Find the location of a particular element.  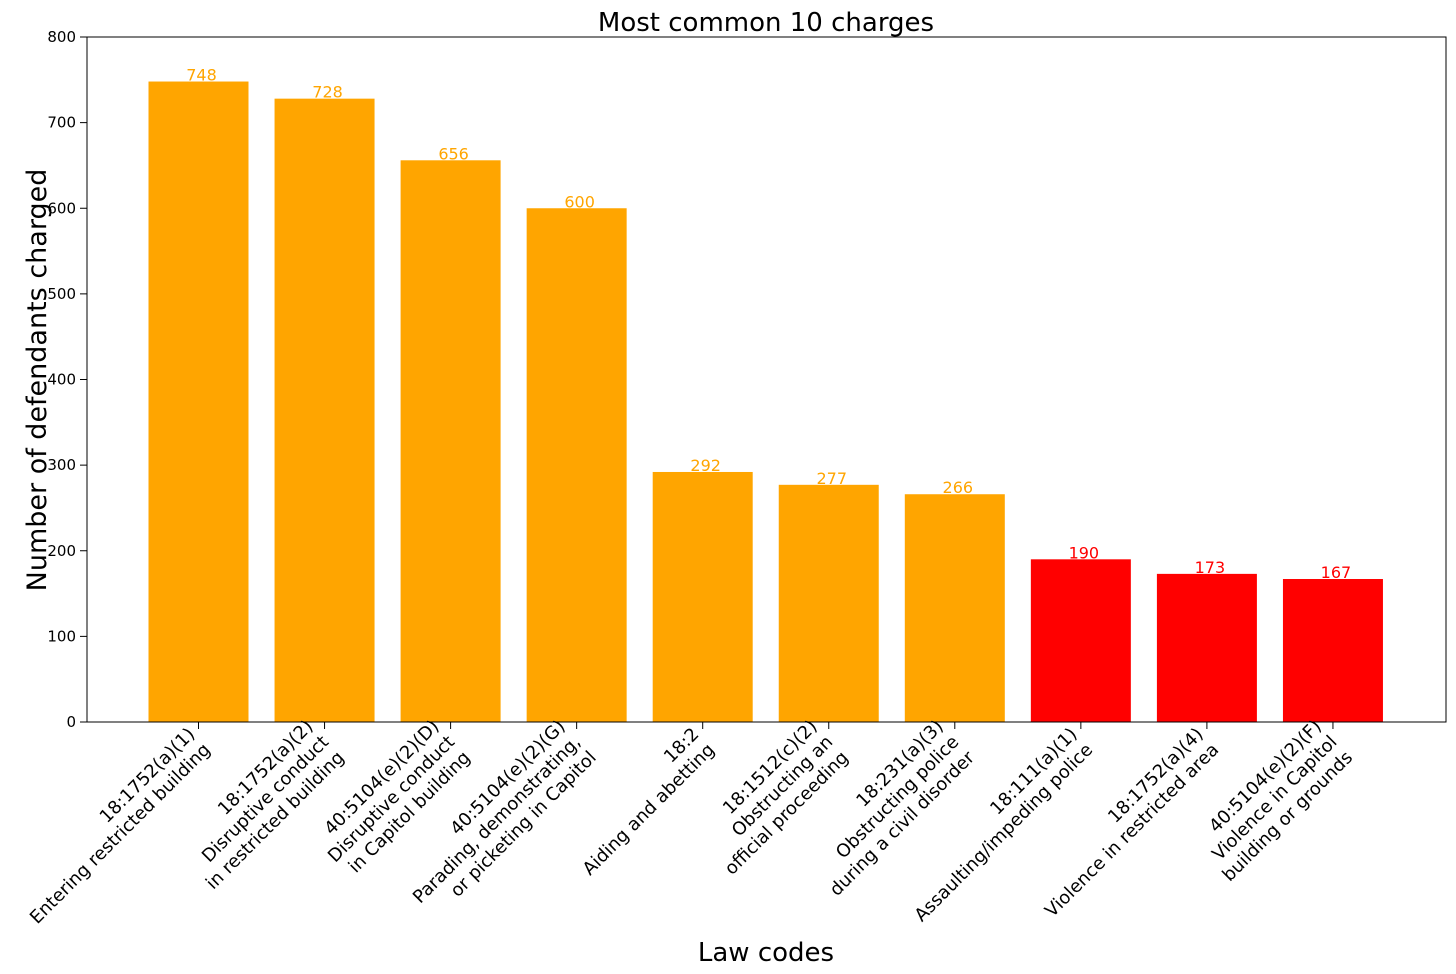

y-tick-label: 800 is located at coordinates (61, 37).